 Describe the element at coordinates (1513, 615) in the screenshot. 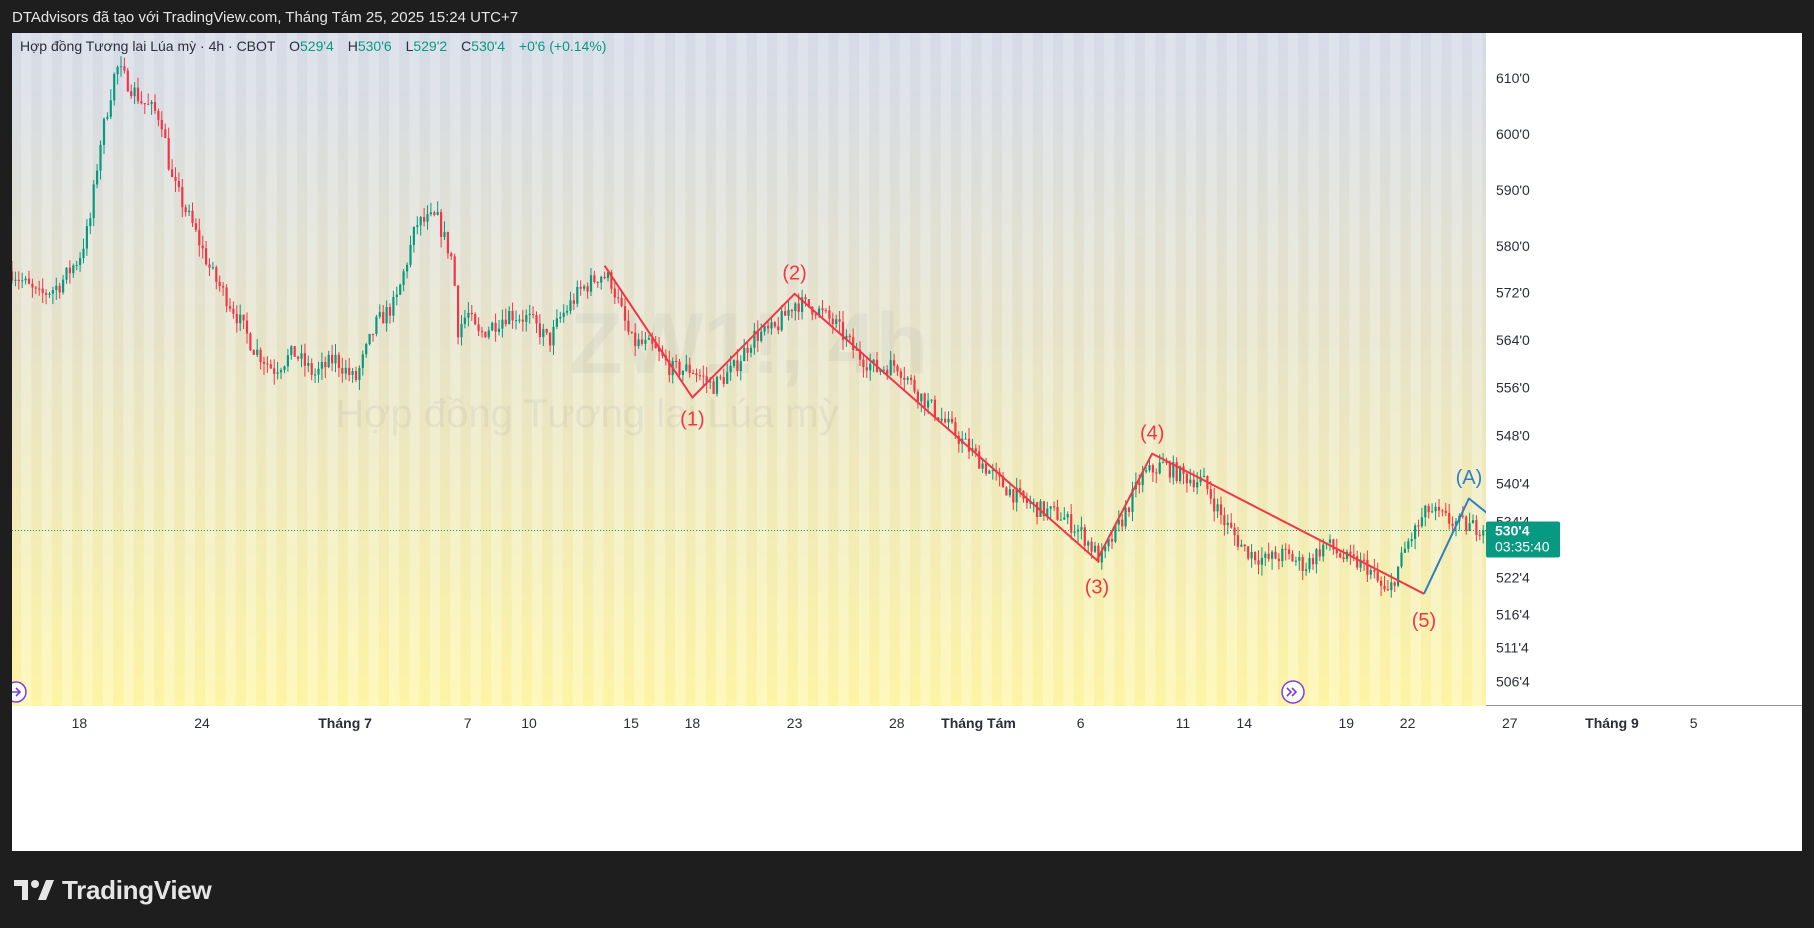

I see `y-tick-label: 516'4` at that location.